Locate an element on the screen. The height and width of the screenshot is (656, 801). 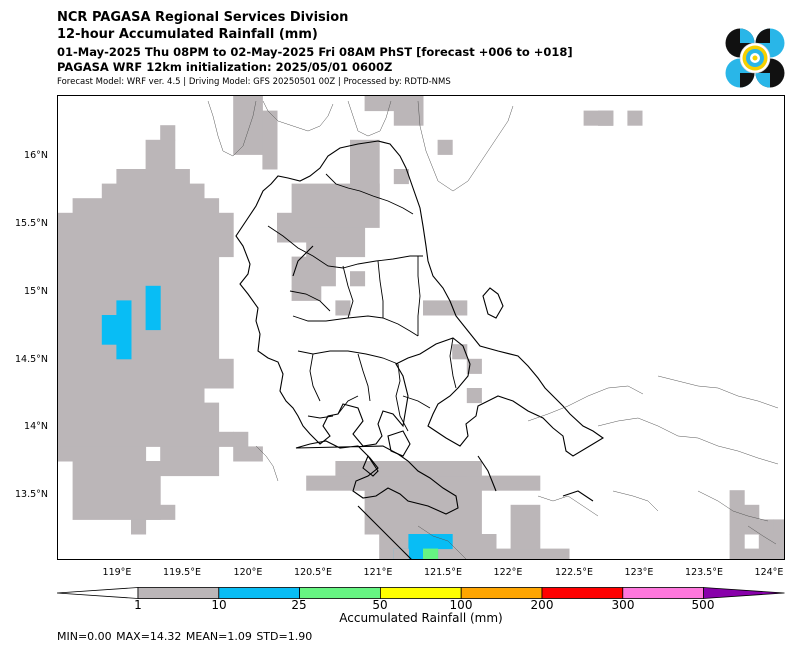
lon-label-123-5e: 123.5°E is located at coordinates (704, 572).